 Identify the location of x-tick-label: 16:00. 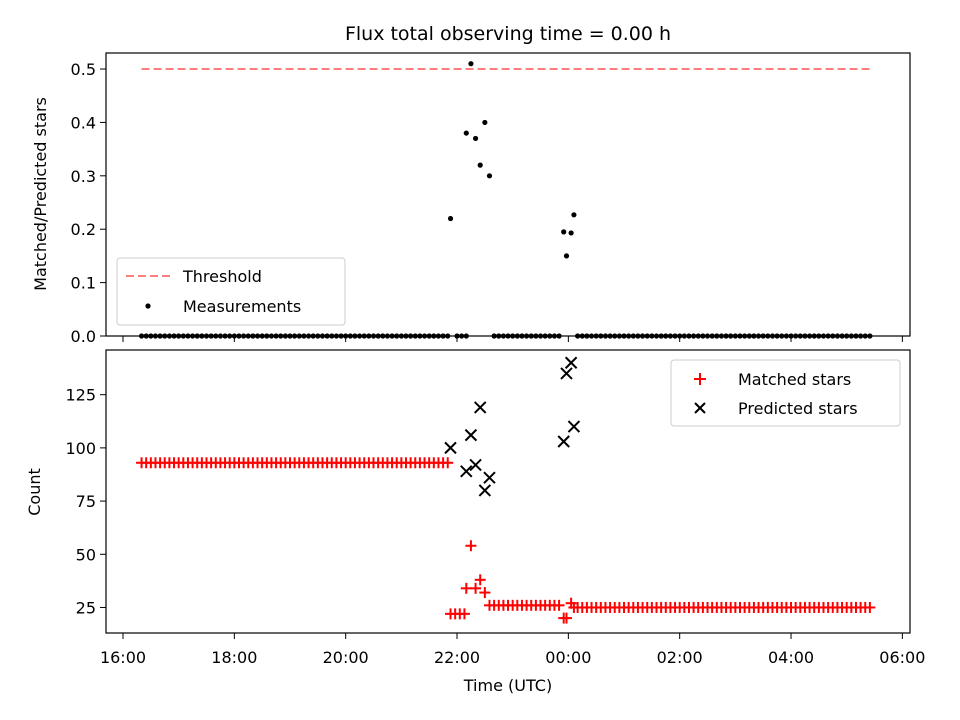
(123, 657).